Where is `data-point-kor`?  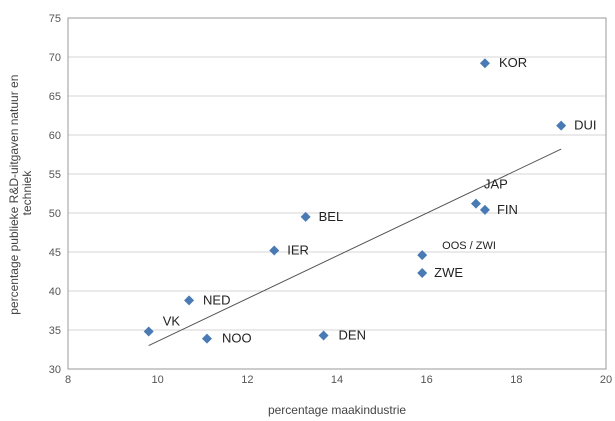 data-point-kor is located at coordinates (484, 63).